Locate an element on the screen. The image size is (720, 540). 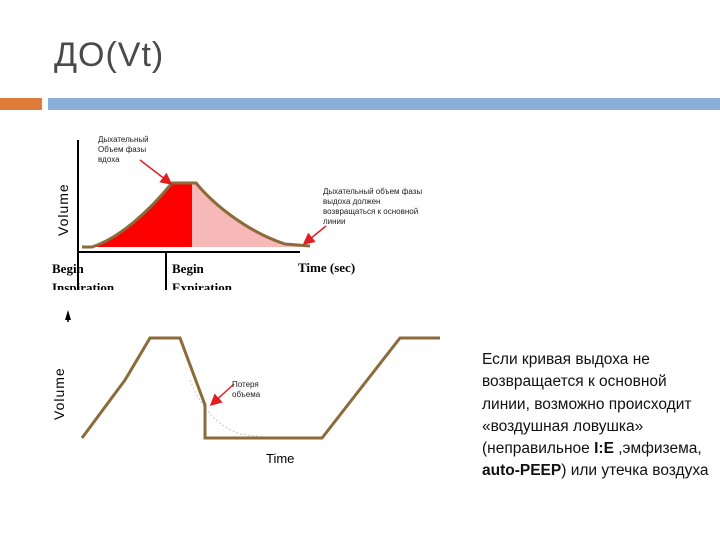
title-accent-bar is located at coordinates (21, 104).